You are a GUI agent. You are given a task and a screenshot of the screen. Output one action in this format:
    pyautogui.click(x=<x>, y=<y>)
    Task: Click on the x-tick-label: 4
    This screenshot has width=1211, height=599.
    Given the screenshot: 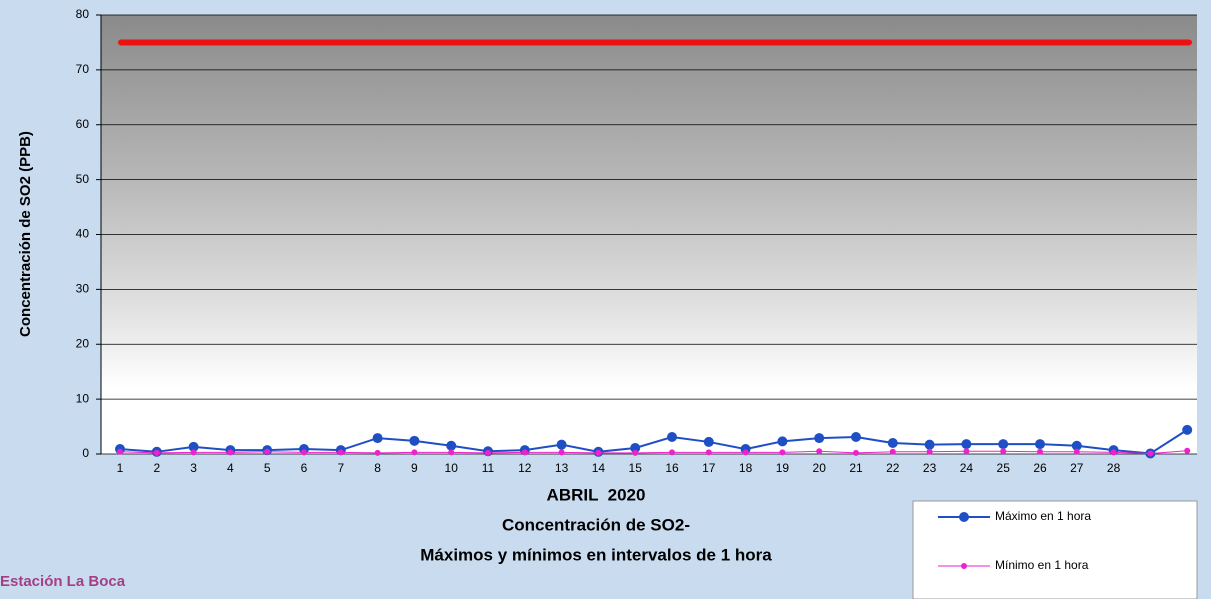 What is the action you would take?
    pyautogui.click(x=230, y=468)
    